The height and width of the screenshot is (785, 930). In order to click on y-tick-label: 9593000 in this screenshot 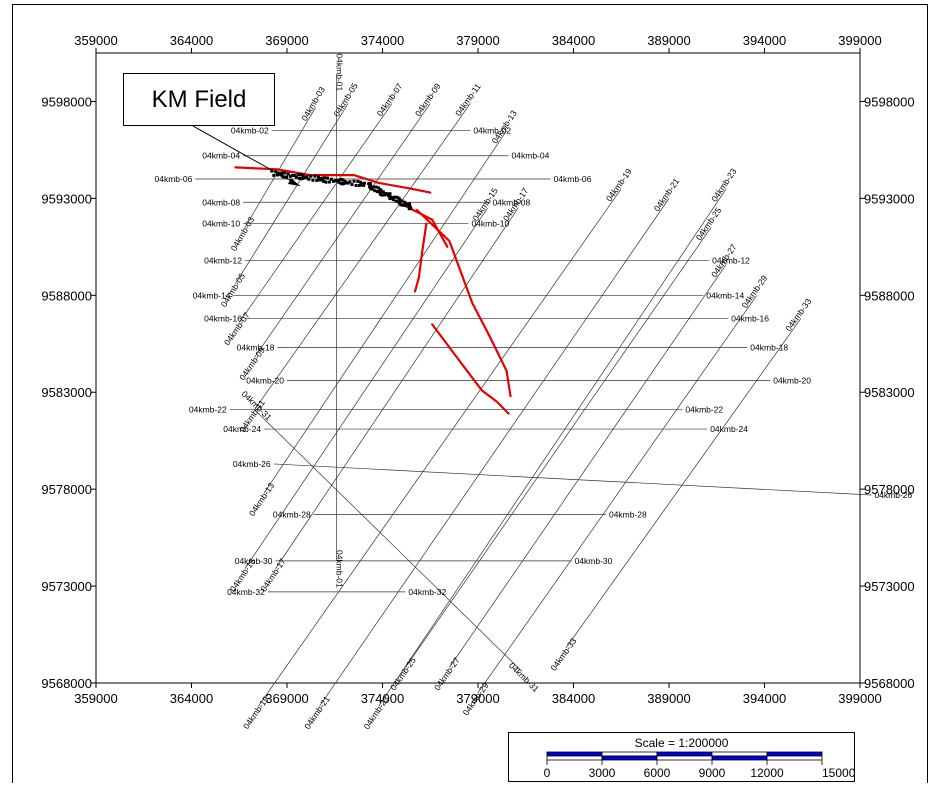, I will do `click(889, 198)`.